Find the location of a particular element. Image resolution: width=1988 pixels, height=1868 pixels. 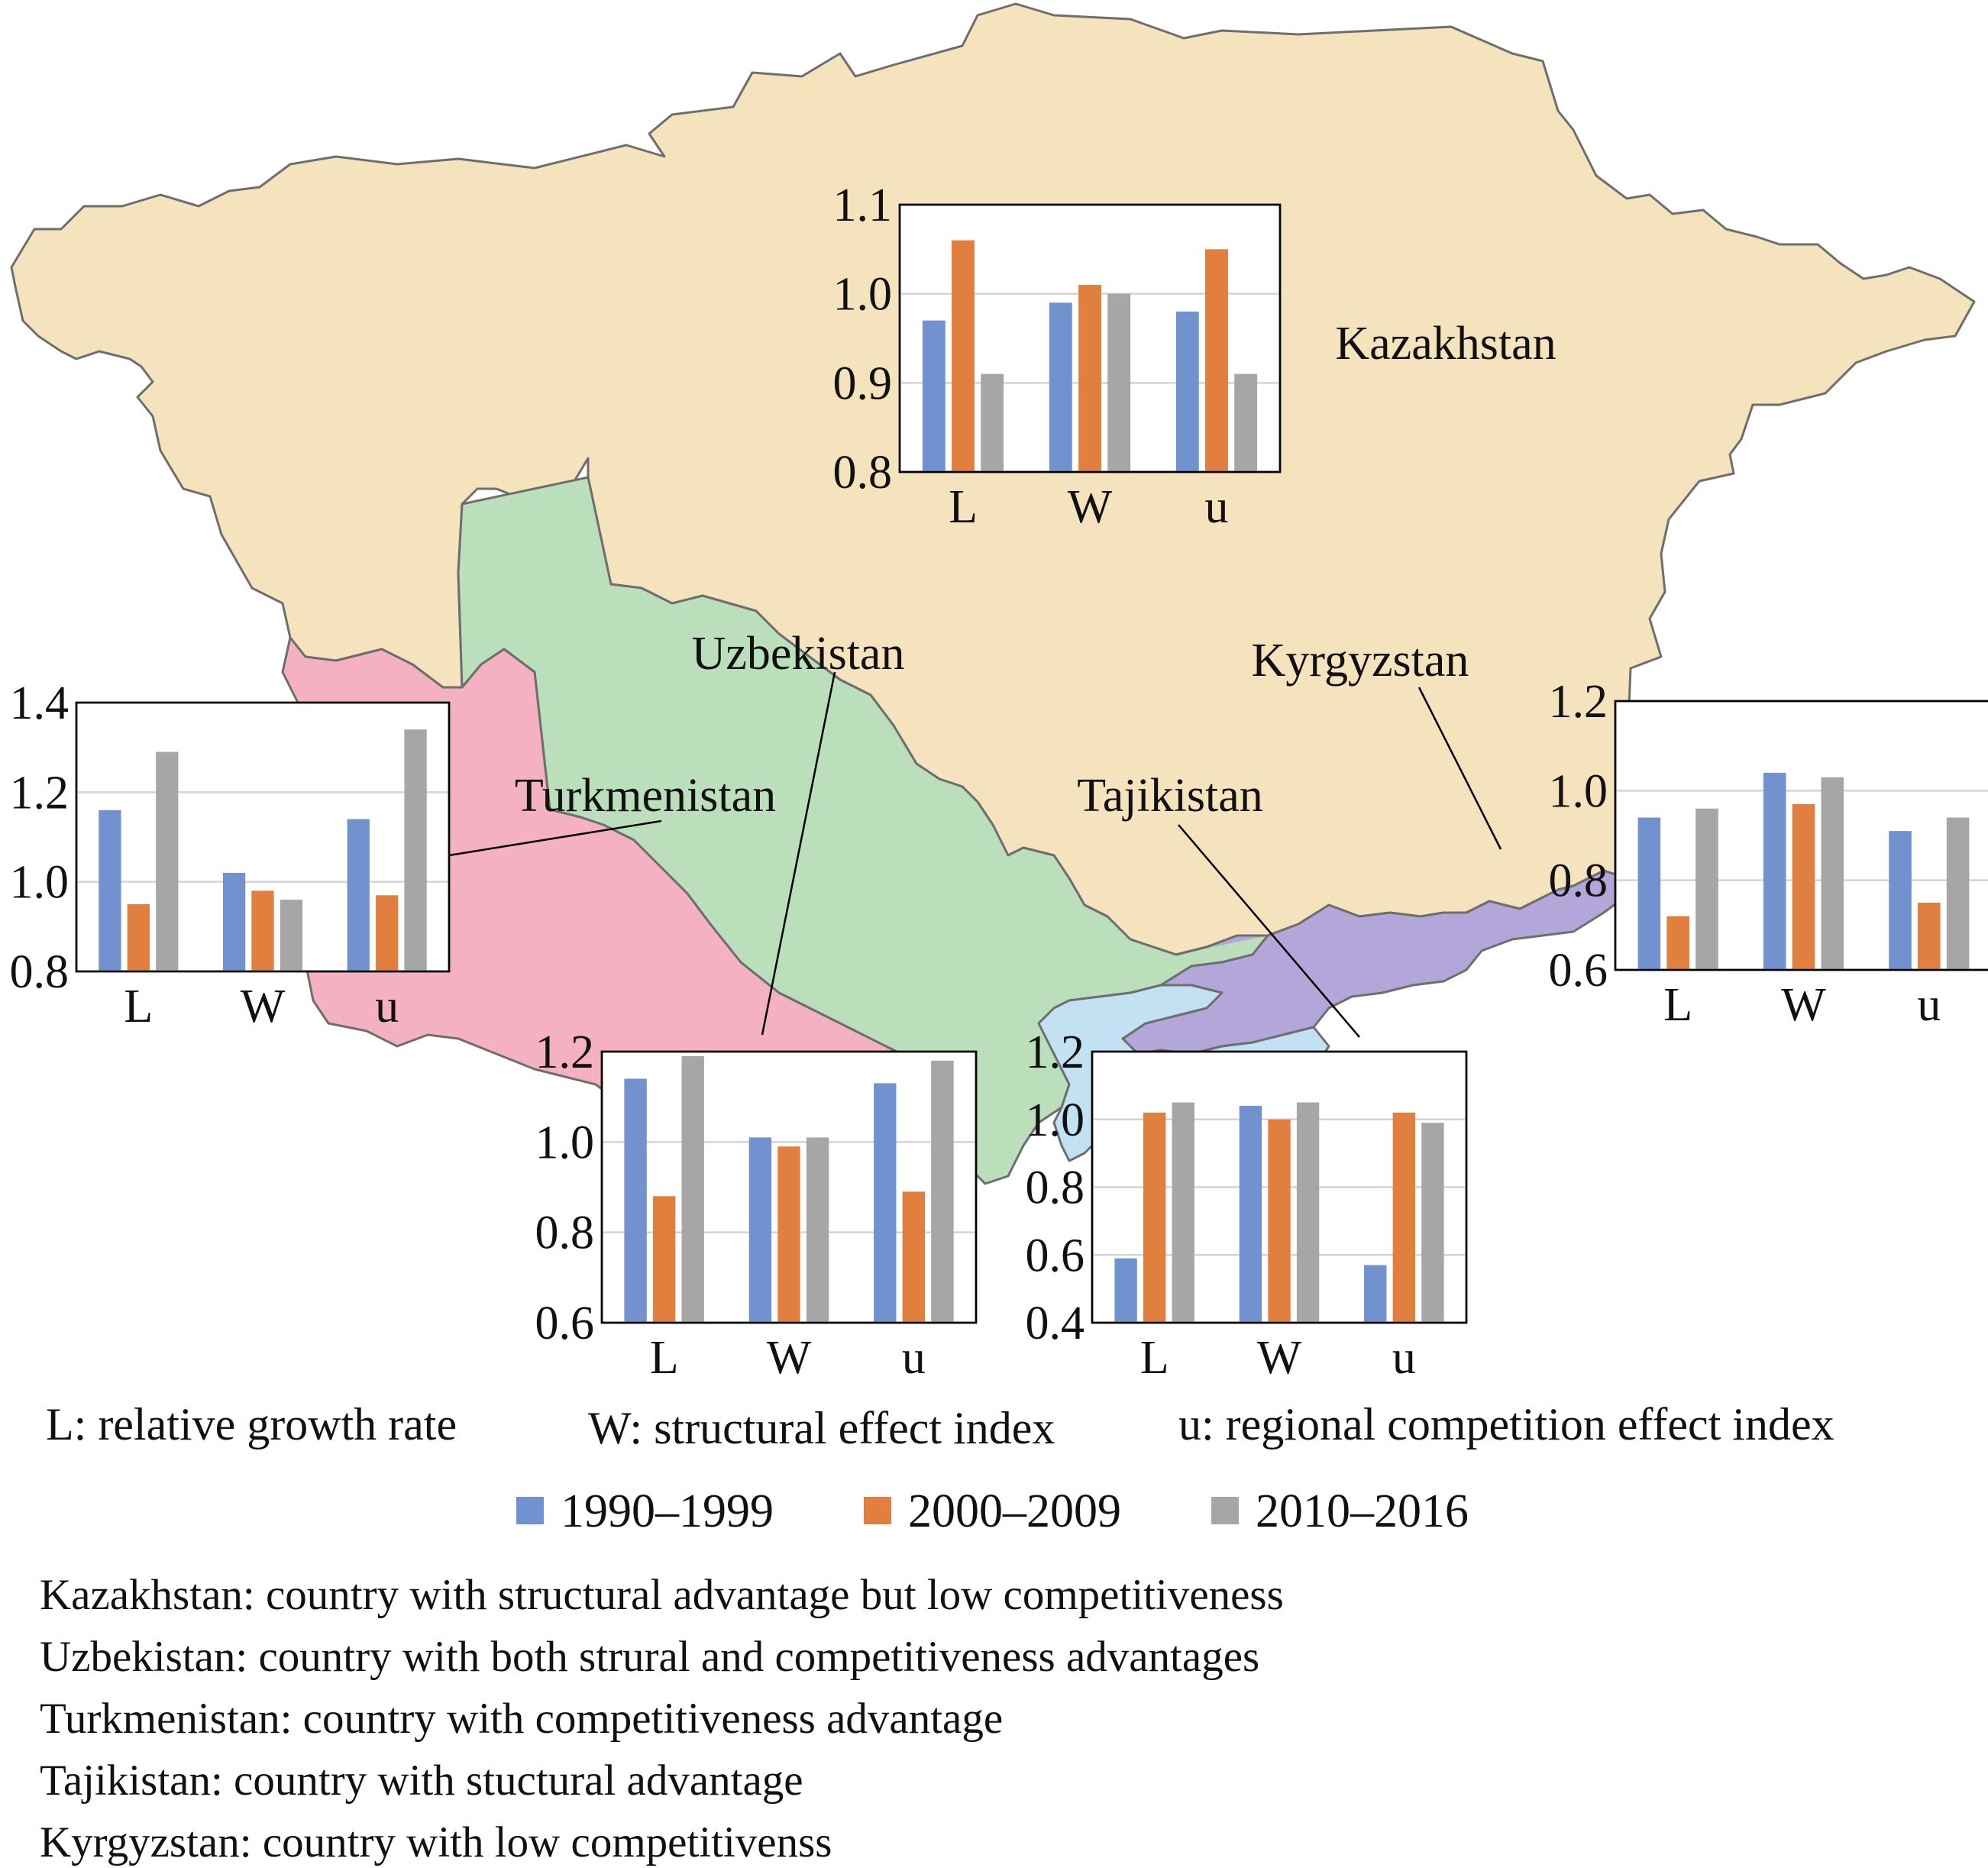

uzbekistan-leader-line is located at coordinates (798, 853).